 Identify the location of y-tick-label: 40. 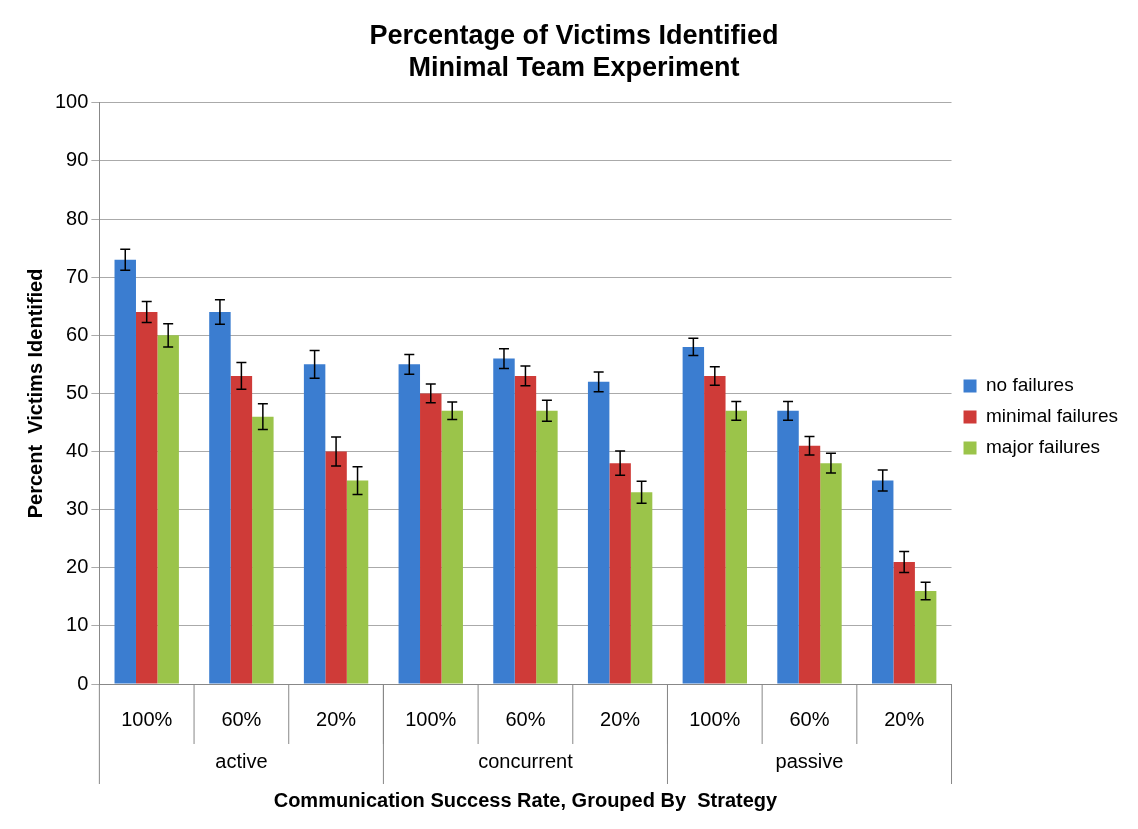
(77, 450).